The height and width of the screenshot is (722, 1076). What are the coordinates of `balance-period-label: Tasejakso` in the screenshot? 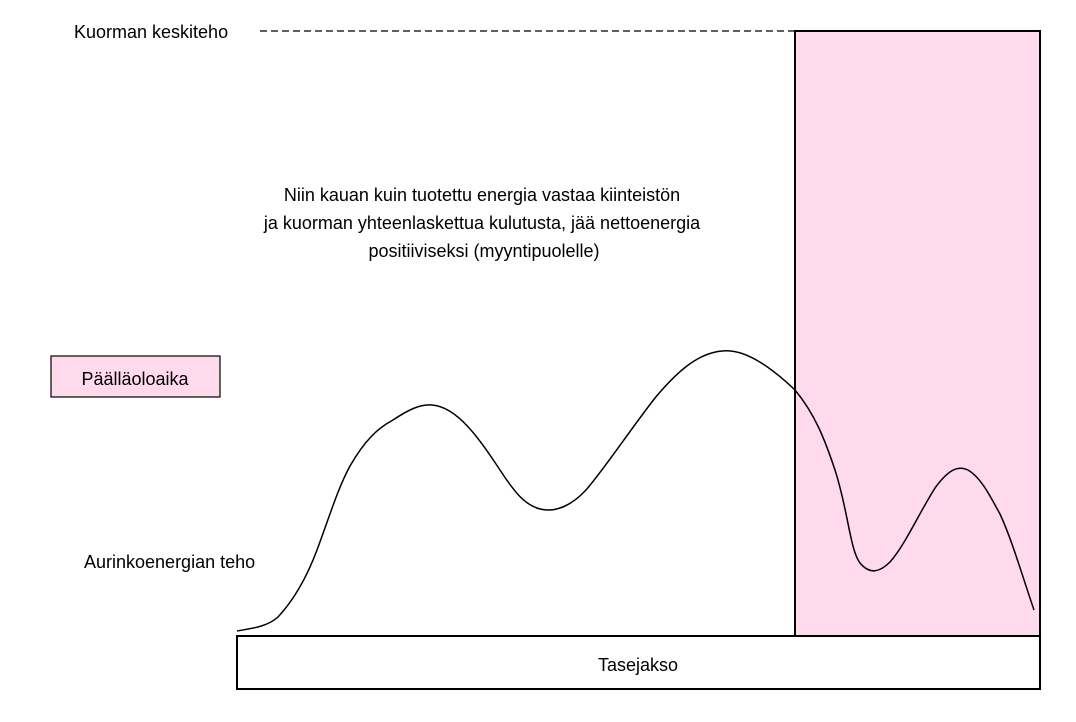 It's located at (638, 665).